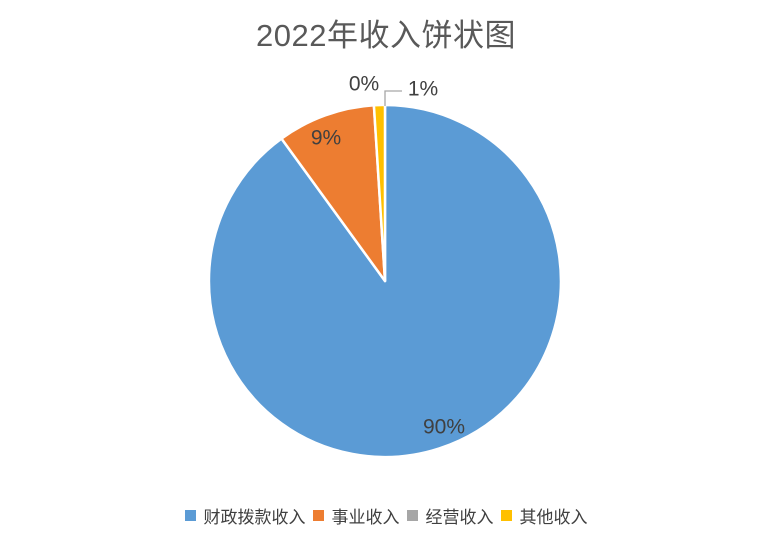 The image size is (772, 555). Describe the element at coordinates (423, 89) in the screenshot. I see `data-label-4: 1%` at that location.